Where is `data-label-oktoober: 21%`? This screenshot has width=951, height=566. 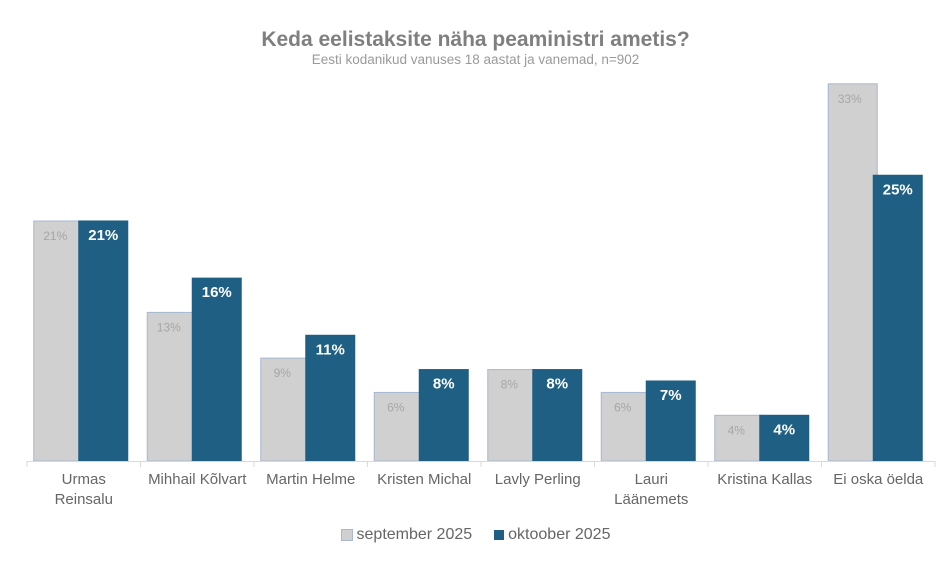 data-label-oktoober: 21% is located at coordinates (103, 235).